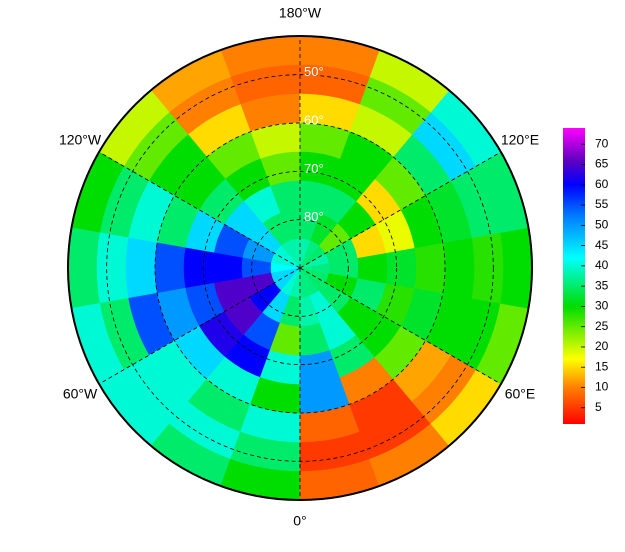 This screenshot has width=625, height=552. Describe the element at coordinates (602, 387) in the screenshot. I see `colorbar-label: 10` at that location.